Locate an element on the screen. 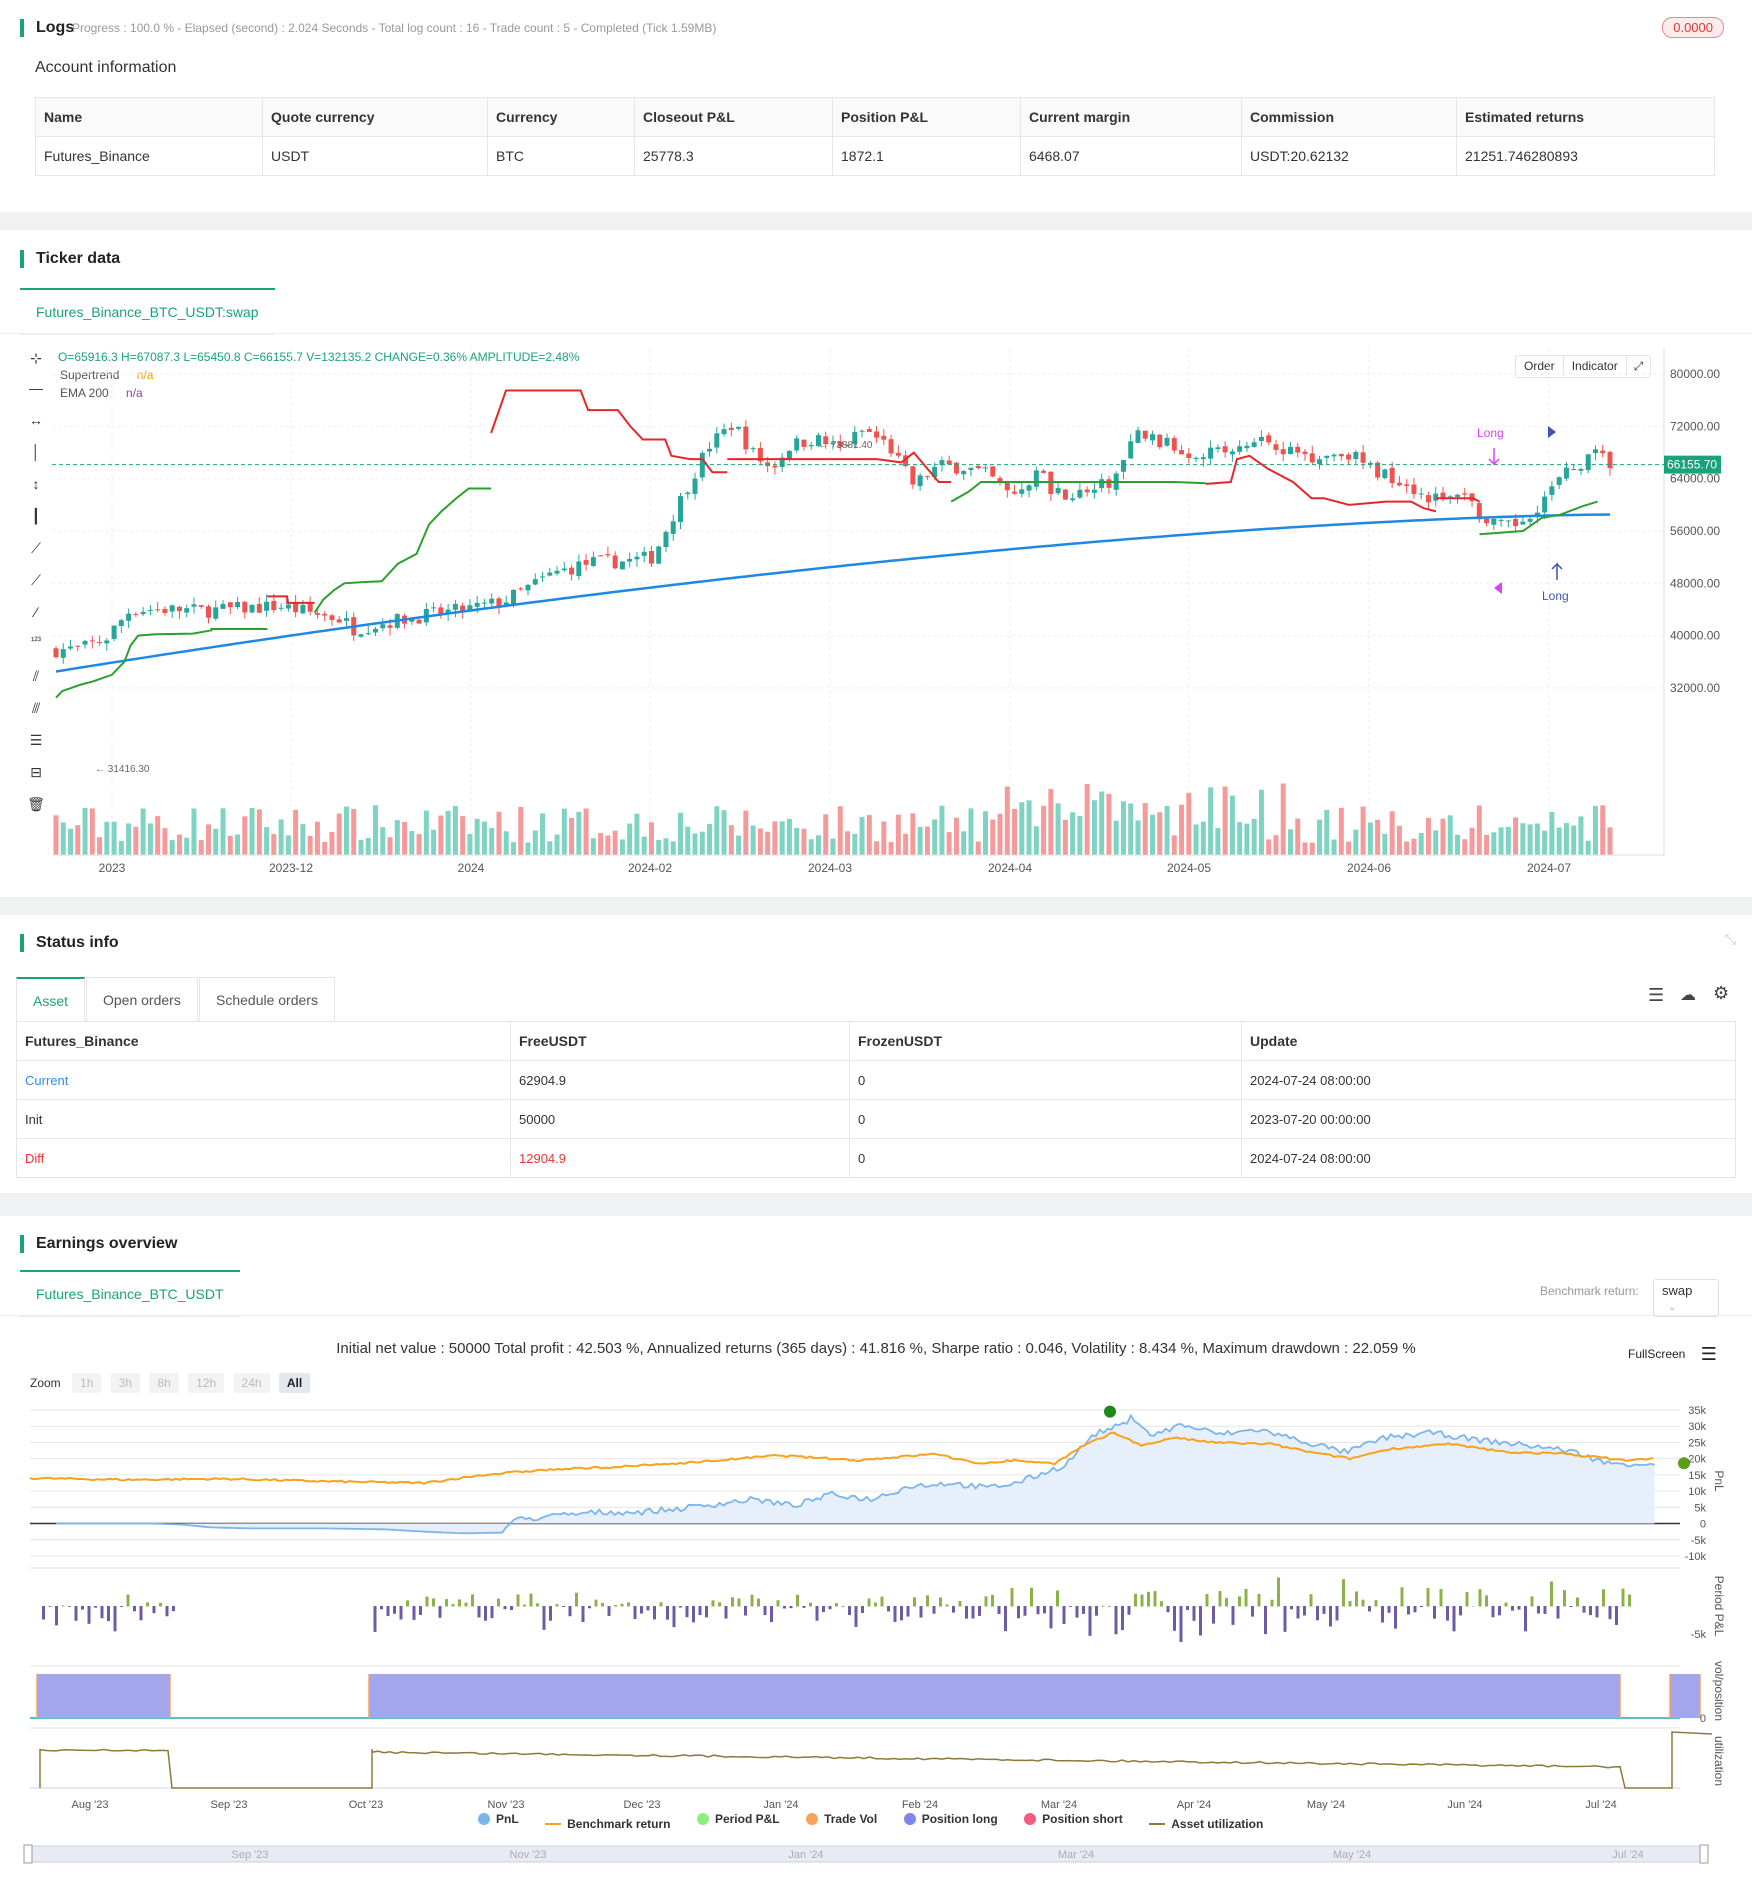  zoom-1h: 1h is located at coordinates (87, 1383).